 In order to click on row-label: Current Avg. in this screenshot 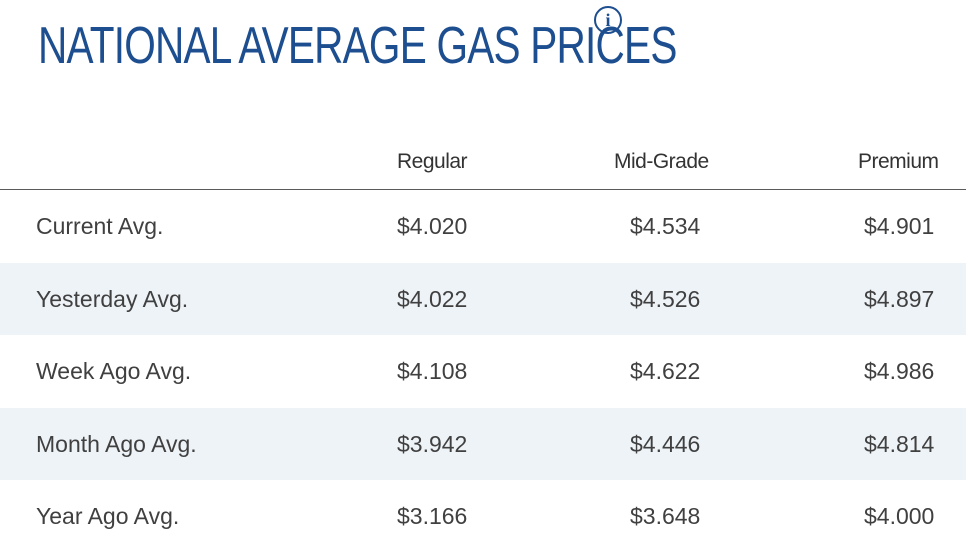, I will do `click(100, 226)`.